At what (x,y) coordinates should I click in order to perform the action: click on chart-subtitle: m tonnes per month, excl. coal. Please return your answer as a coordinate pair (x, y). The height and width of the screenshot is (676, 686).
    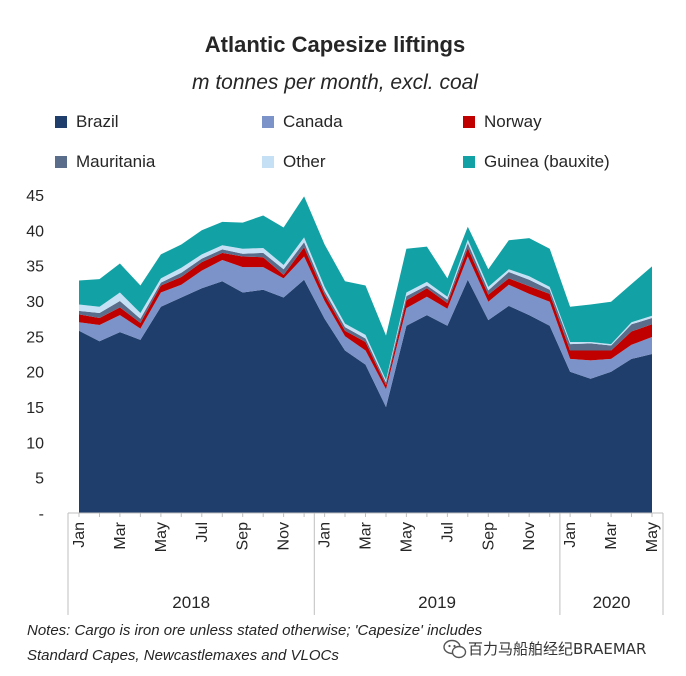
    Looking at the image, I should click on (335, 82).